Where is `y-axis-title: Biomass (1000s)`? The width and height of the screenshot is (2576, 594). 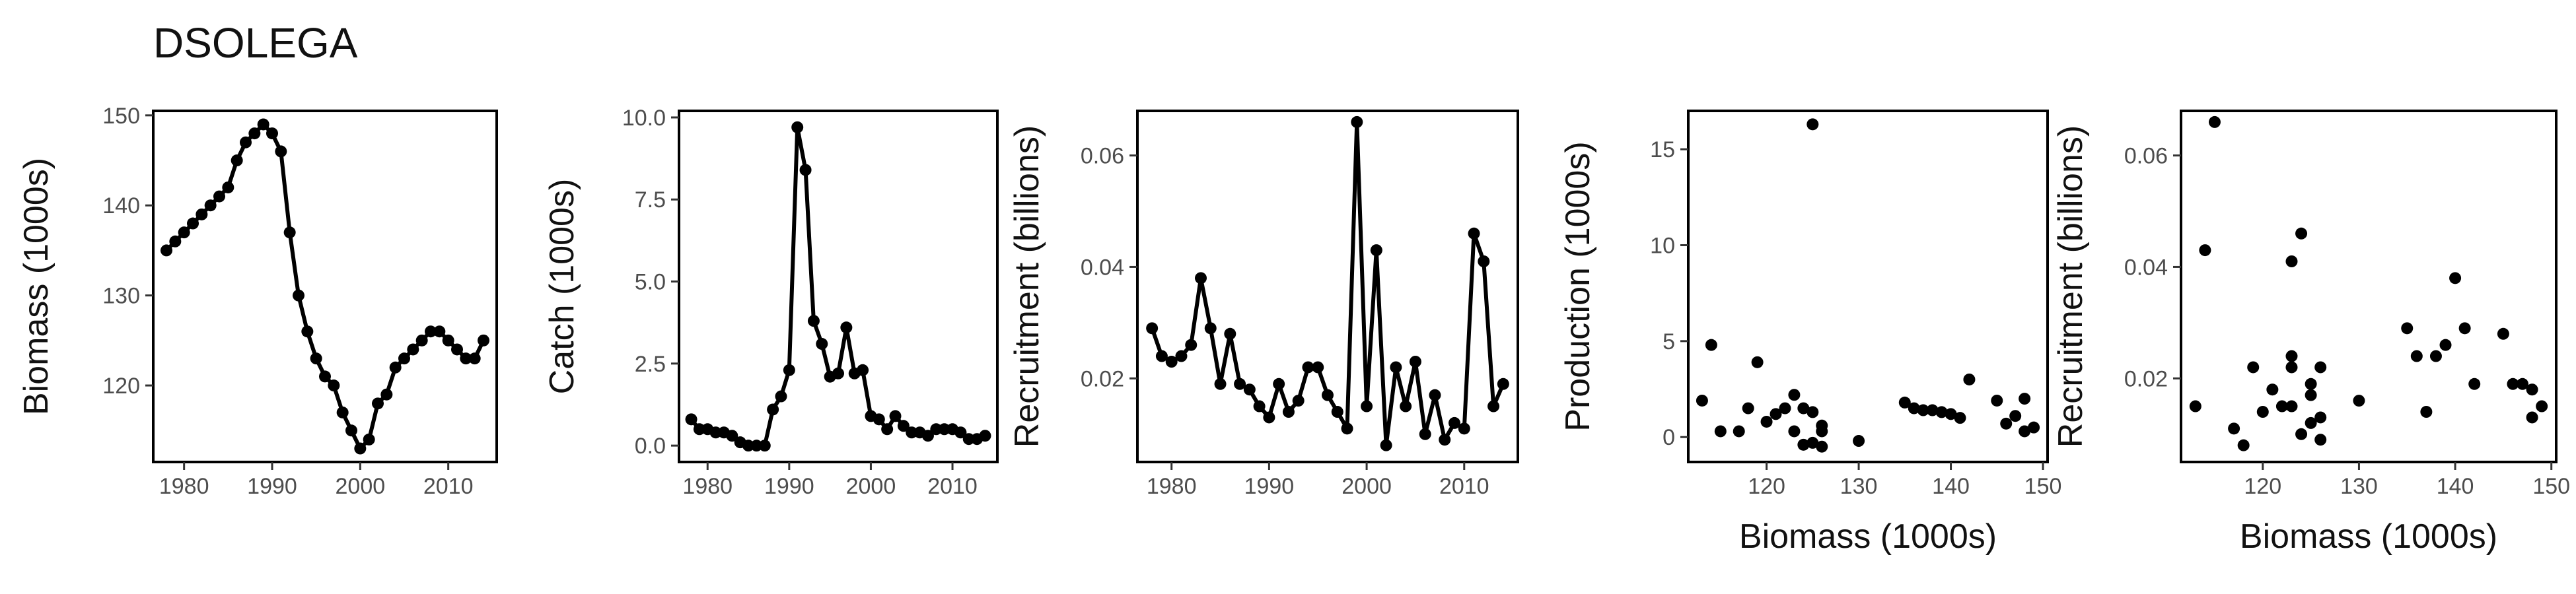 y-axis-title: Biomass (1000s) is located at coordinates (36, 286).